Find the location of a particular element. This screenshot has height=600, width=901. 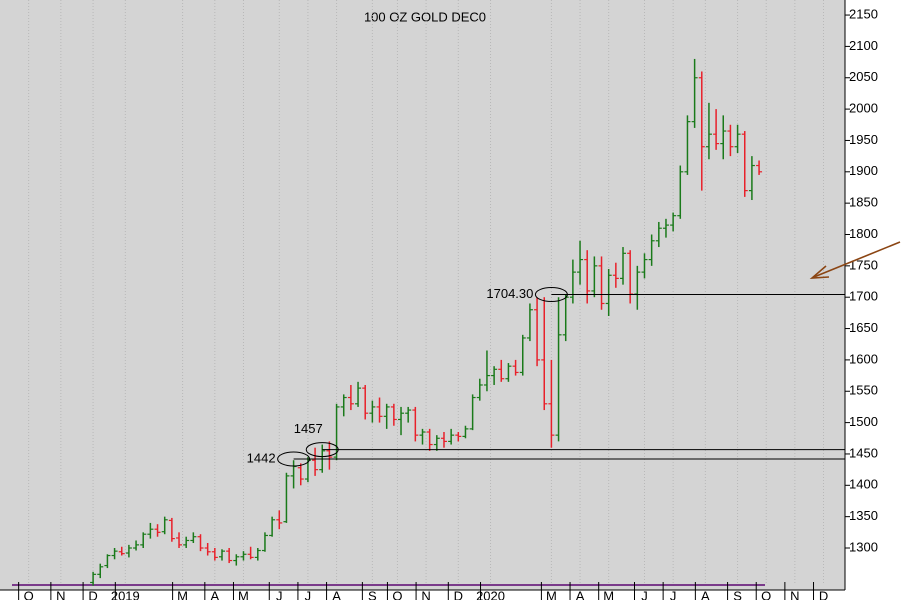

y-tick-label: 2100 is located at coordinates (863, 45).